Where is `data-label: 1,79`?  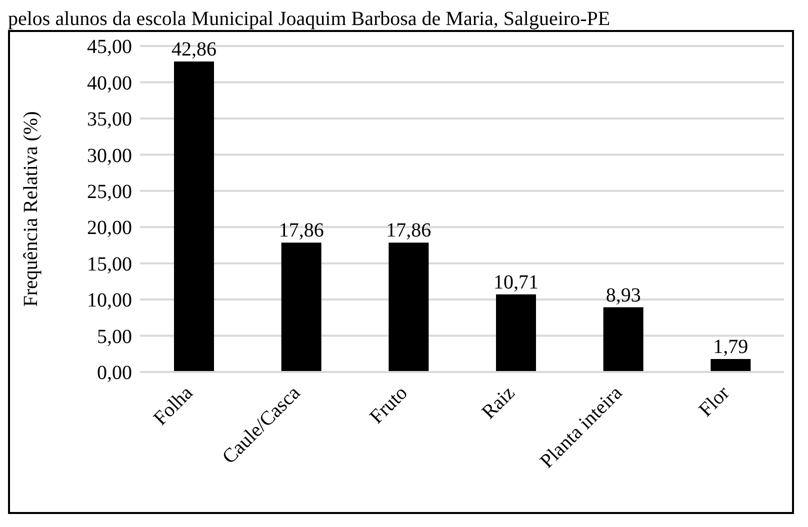
data-label: 1,79 is located at coordinates (730, 347).